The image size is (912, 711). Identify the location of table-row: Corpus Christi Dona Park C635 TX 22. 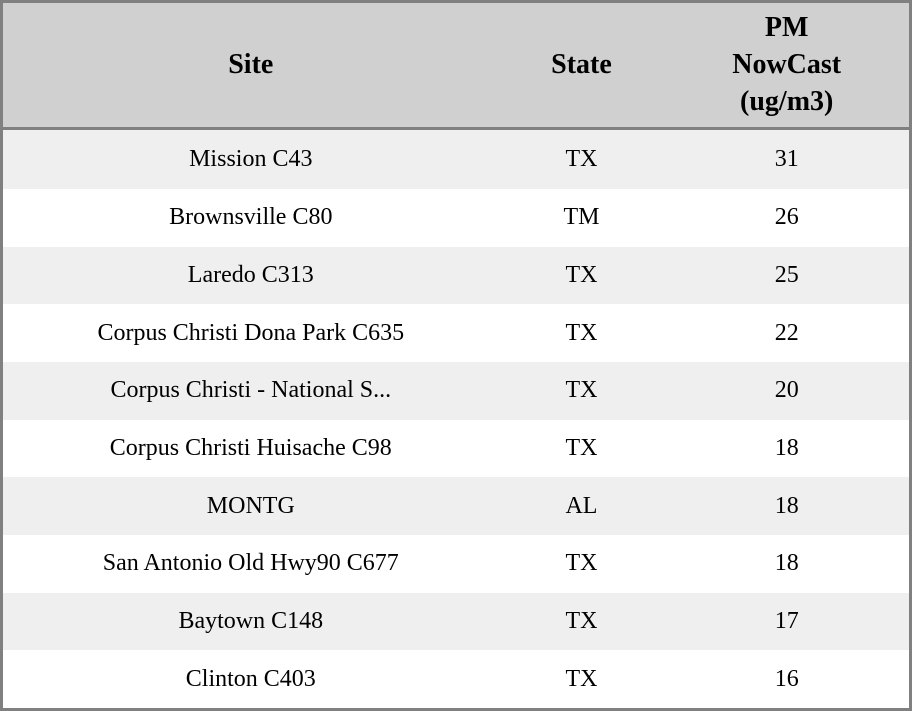
(456, 333).